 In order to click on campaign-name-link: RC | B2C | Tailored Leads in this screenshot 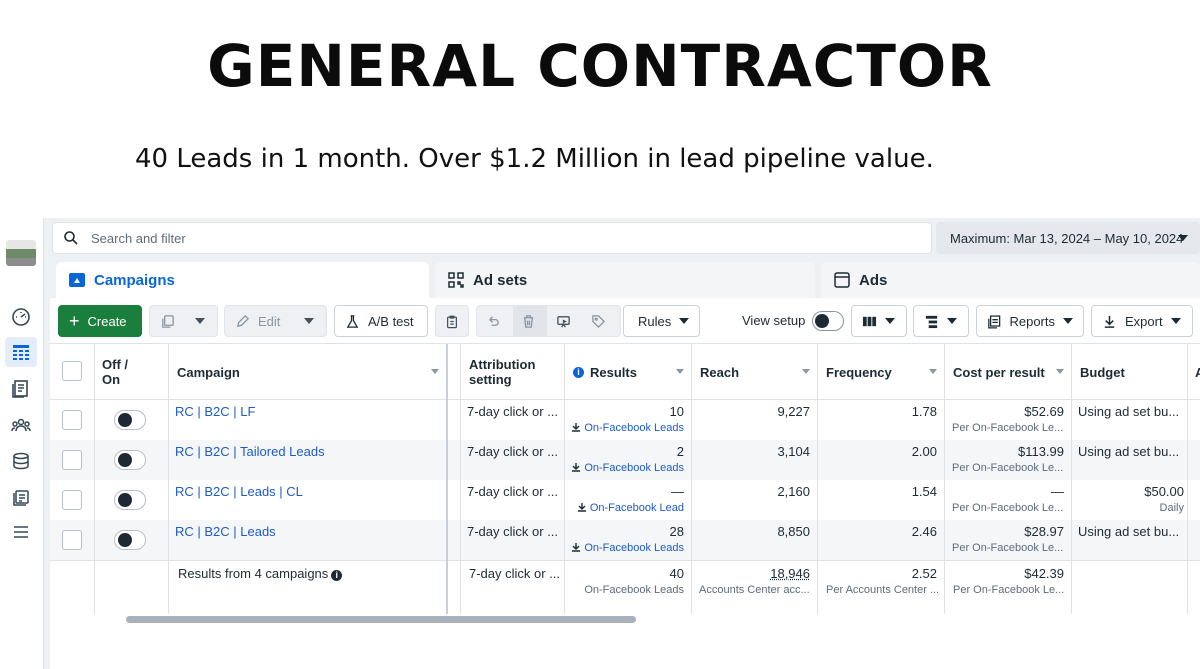, I will do `click(250, 451)`.